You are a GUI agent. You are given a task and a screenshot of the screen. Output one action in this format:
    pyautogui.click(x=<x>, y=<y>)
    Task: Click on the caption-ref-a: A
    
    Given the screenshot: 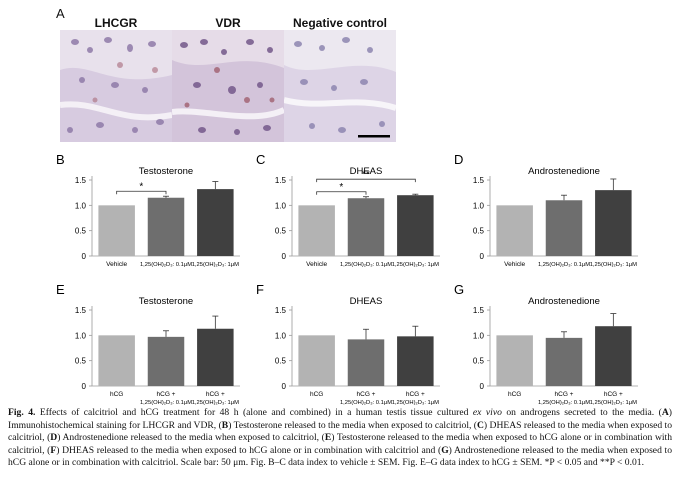 What is the action you would take?
    pyautogui.click(x=665, y=412)
    